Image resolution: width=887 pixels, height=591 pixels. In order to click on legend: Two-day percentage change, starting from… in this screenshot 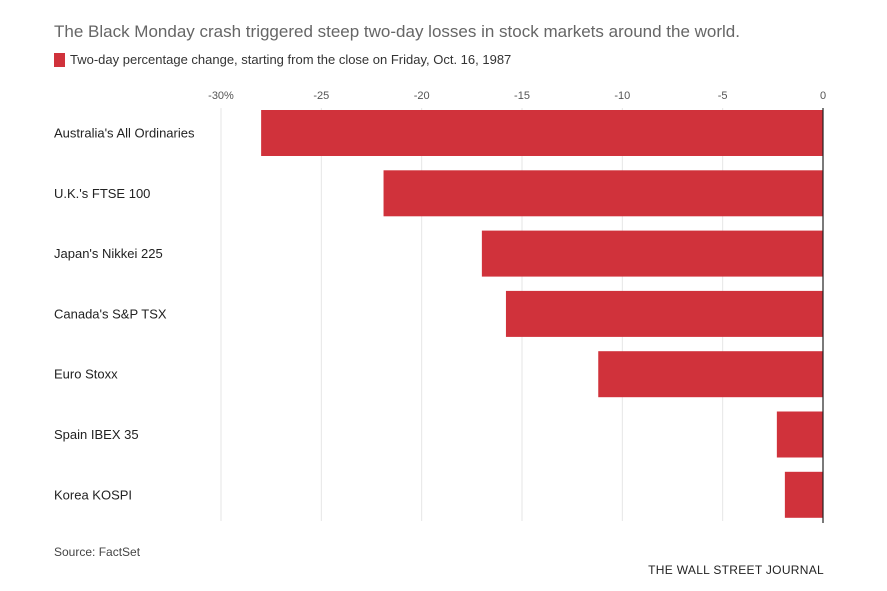, I will do `click(282, 59)`.